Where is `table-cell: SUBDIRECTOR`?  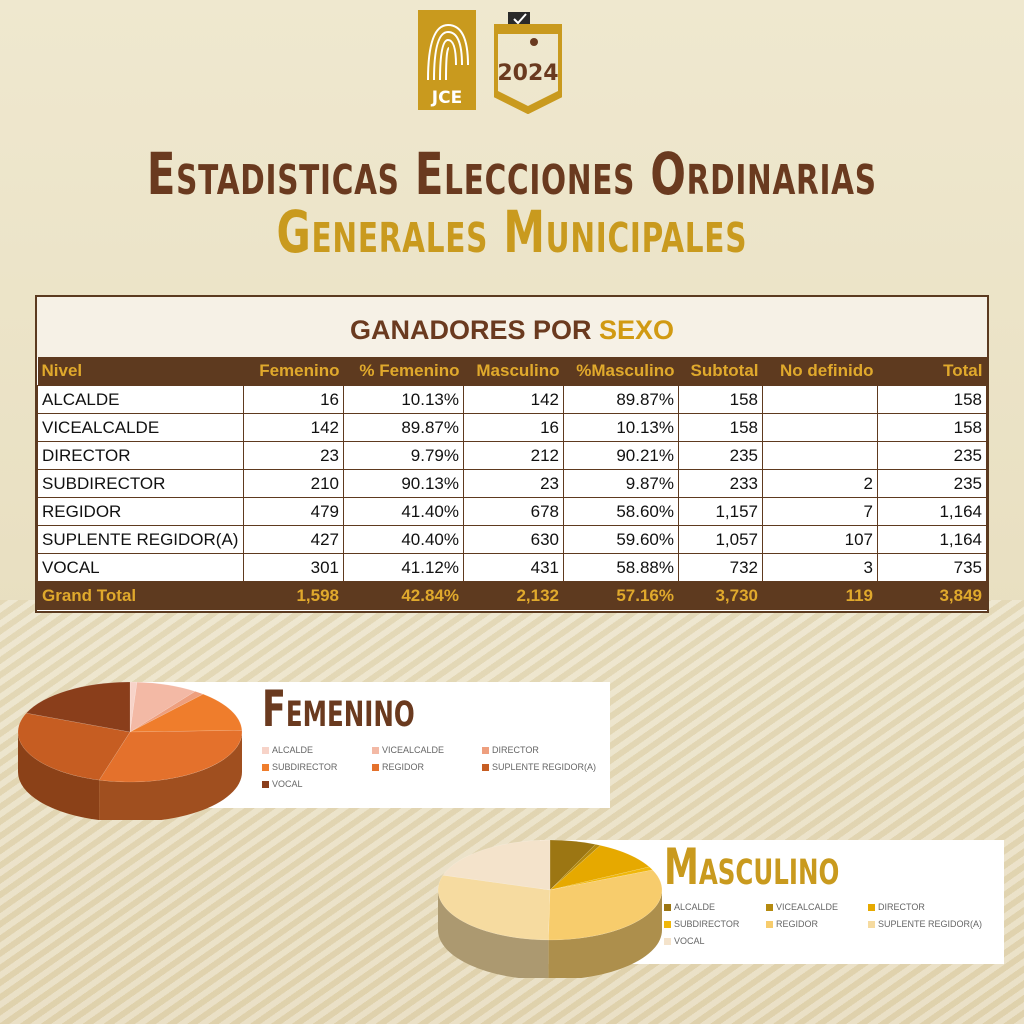
table-cell: SUBDIRECTOR is located at coordinates (140, 483).